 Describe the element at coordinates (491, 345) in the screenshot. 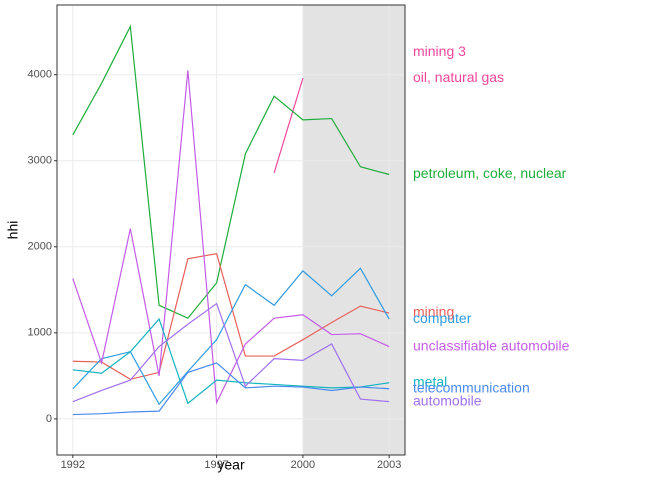

I see `series-label: unclassifiable automobile` at that location.